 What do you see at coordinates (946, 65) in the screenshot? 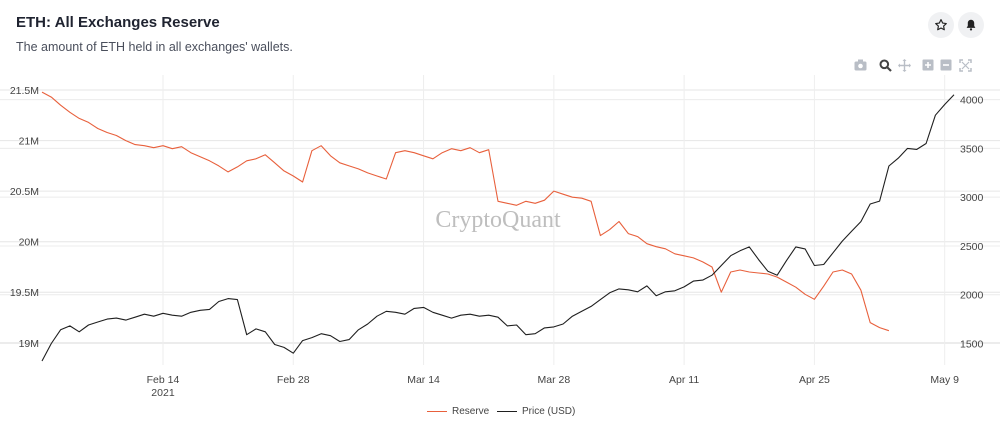
I see `zoom-out-icon` at bounding box center [946, 65].